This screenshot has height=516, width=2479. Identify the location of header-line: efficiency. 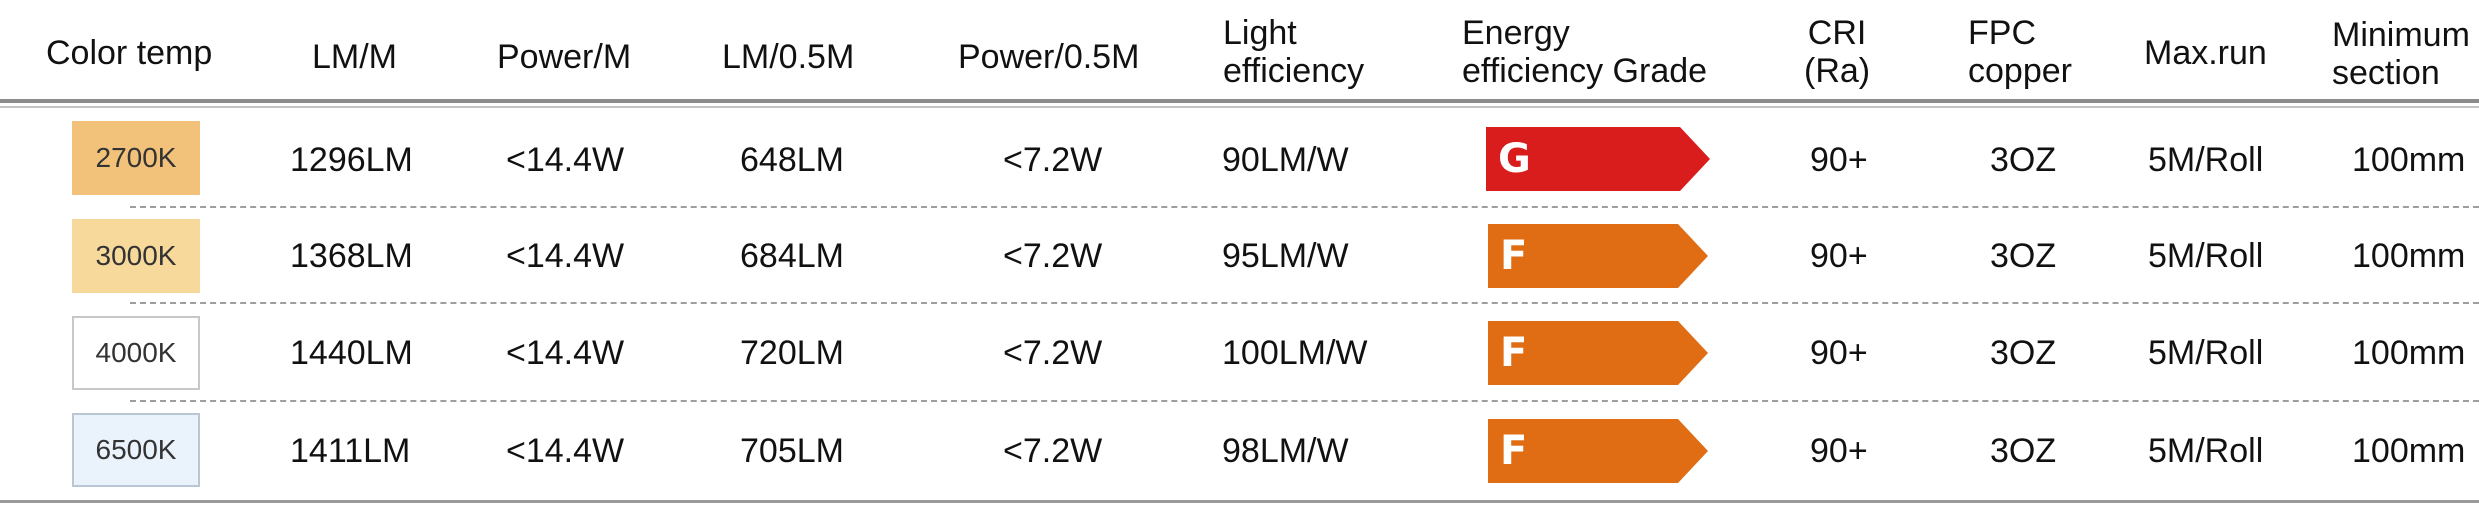
(1294, 71).